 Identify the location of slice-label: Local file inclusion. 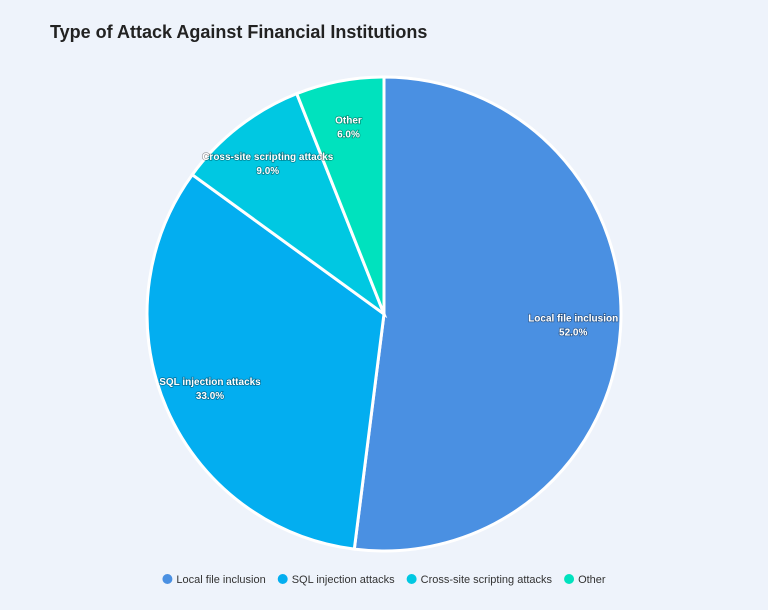
(573, 319).